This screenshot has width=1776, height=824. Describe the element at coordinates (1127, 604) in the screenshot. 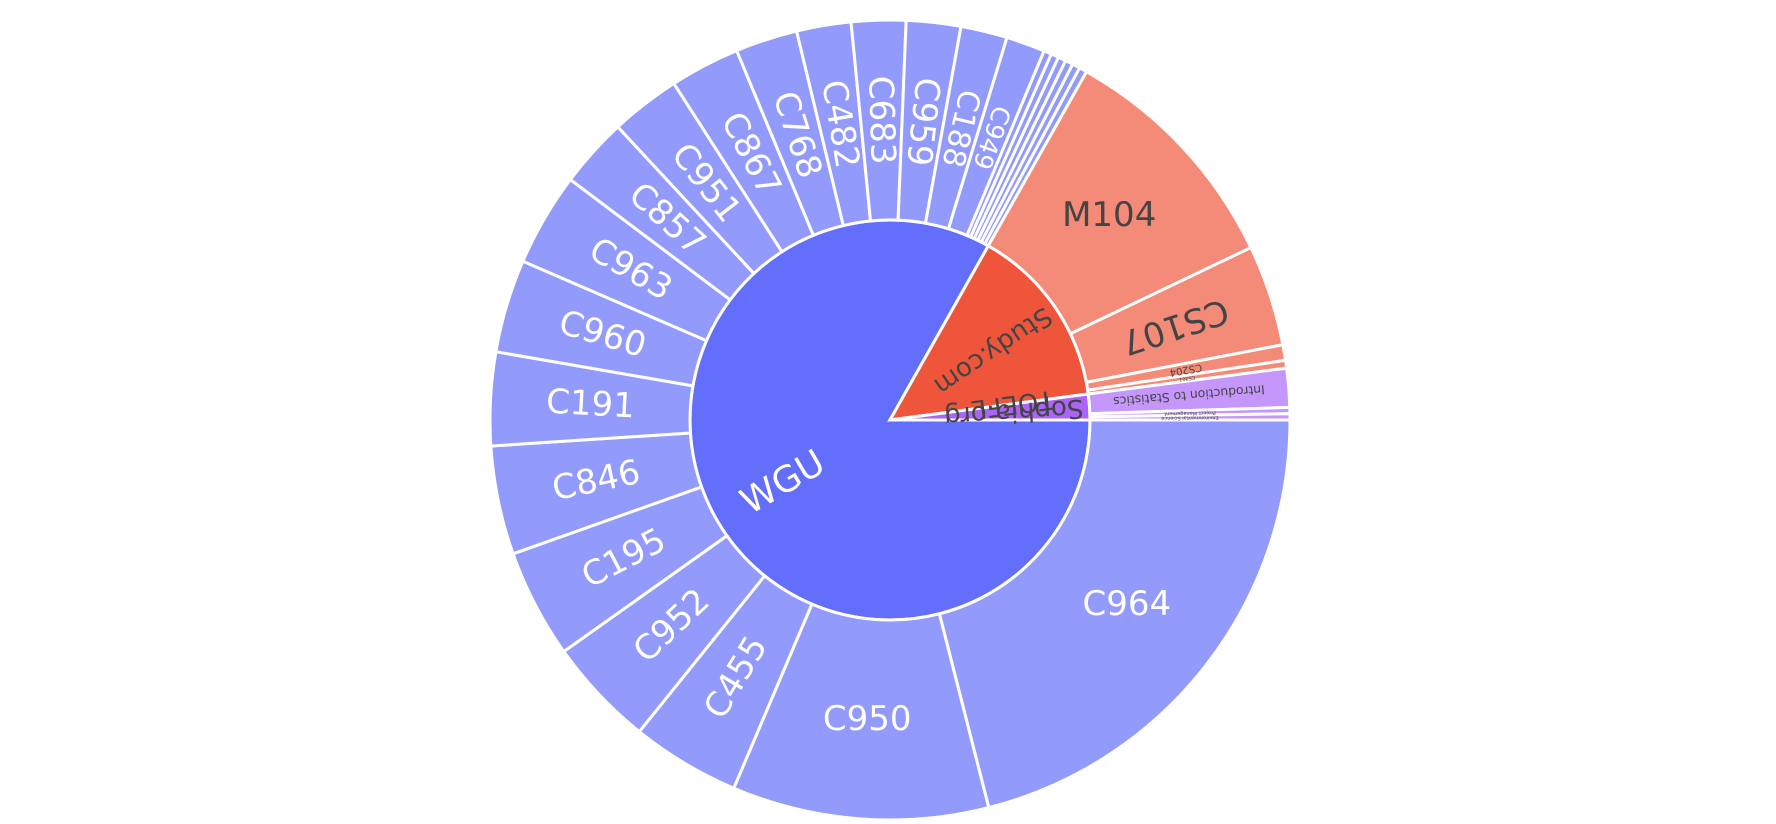

I see `leaf-label-c964: C964` at that location.